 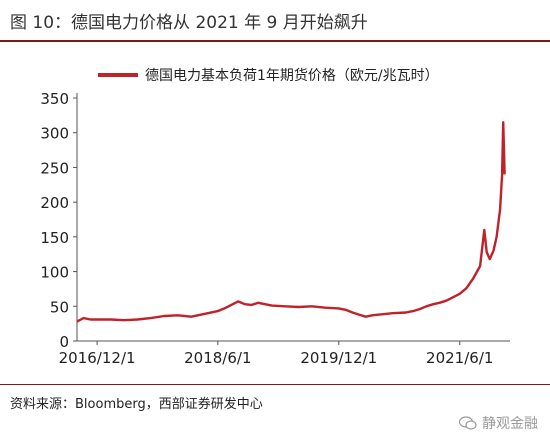 I want to click on source-divider, so click(x=275, y=384).